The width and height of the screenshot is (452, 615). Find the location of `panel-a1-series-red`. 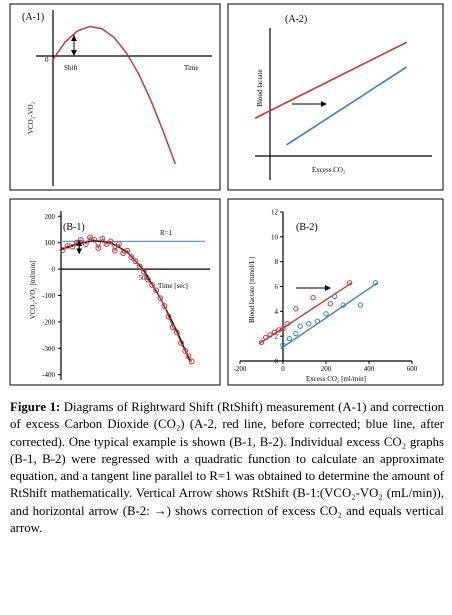

panel-a1-series-red is located at coordinates (114, 95).